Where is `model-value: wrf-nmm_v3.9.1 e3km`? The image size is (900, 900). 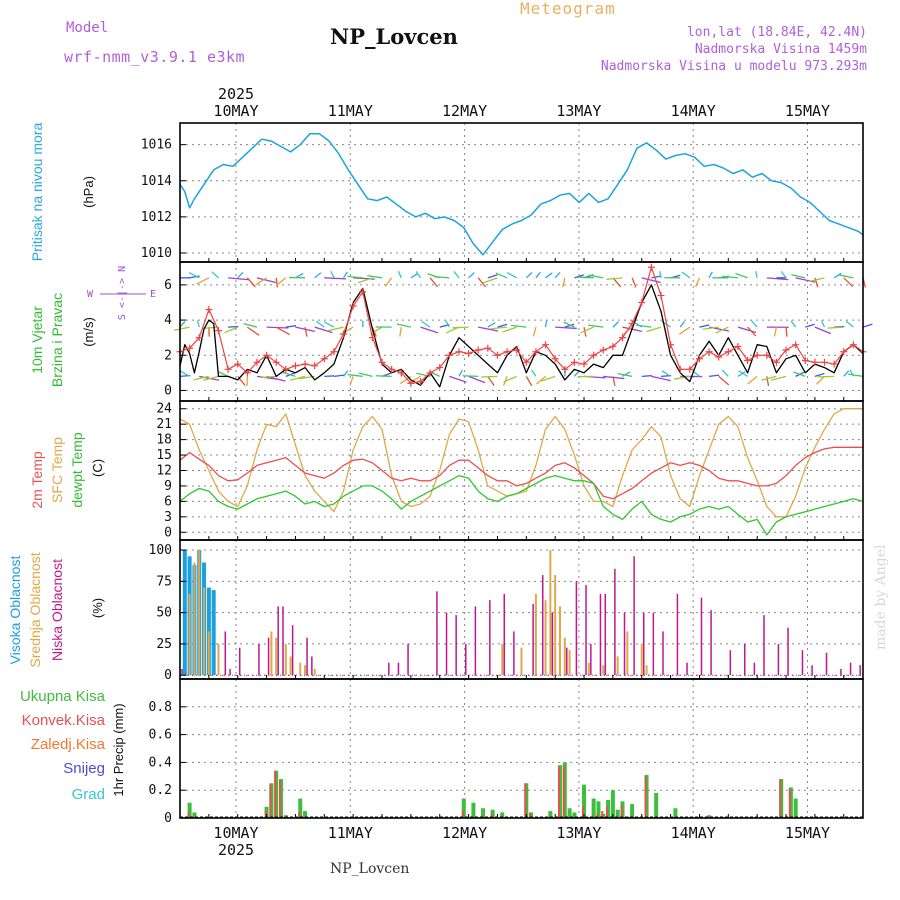 model-value: wrf-nmm_v3.9.1 e3km is located at coordinates (155, 57).